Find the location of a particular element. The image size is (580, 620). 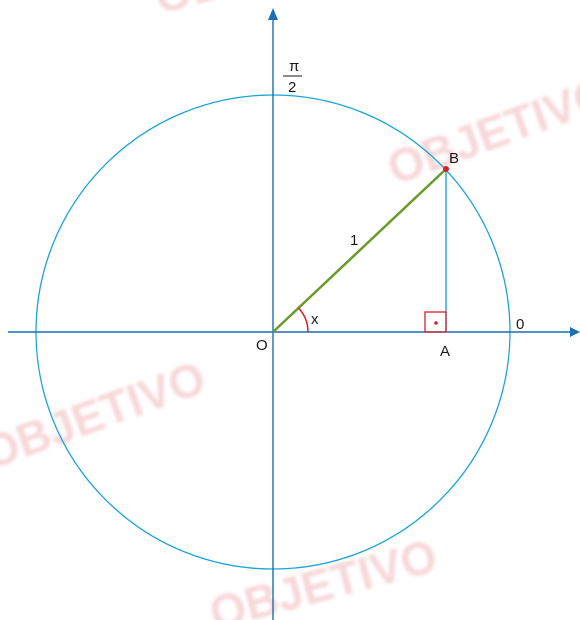

right-angle-mark is located at coordinates (435, 322).